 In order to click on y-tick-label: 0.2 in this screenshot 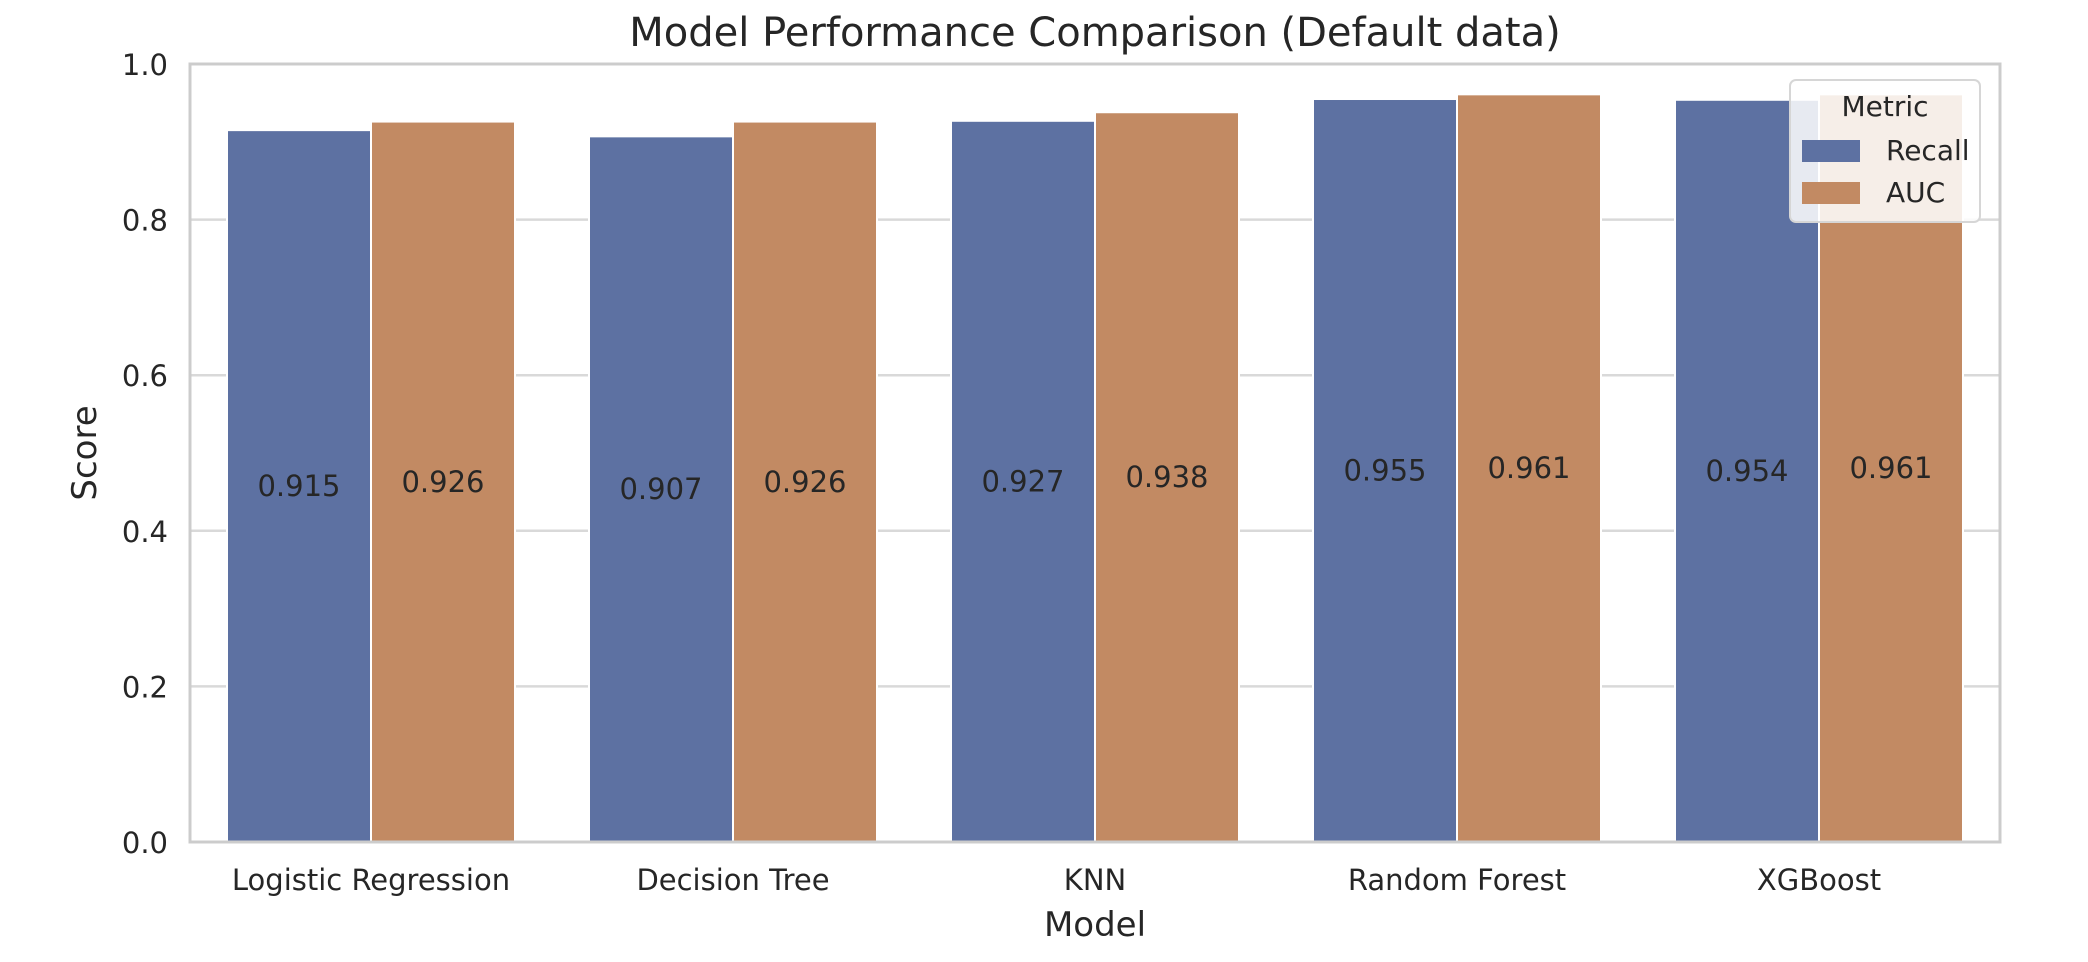, I will do `click(145, 687)`.